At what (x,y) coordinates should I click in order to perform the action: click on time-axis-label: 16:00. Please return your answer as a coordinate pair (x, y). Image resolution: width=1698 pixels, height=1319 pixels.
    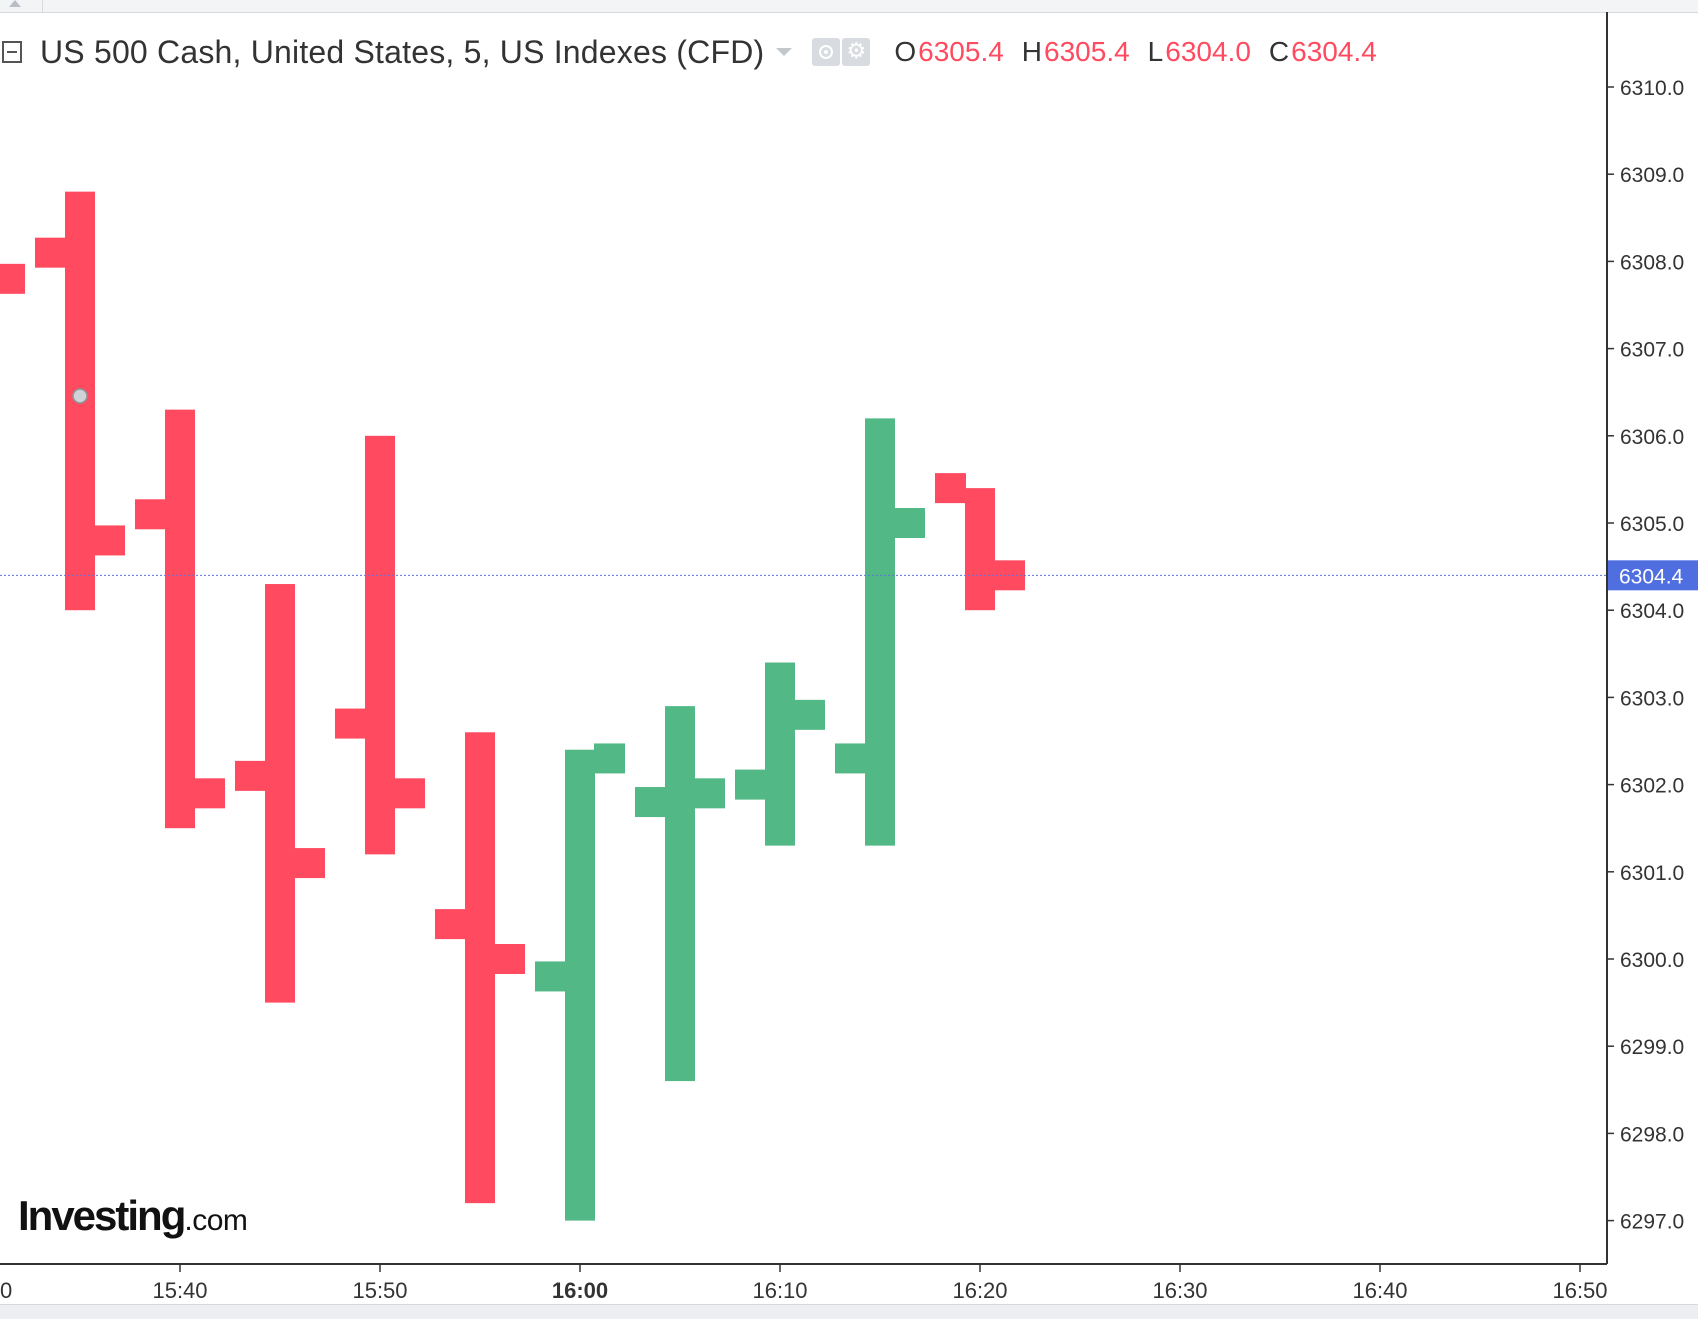
    Looking at the image, I should click on (580, 1290).